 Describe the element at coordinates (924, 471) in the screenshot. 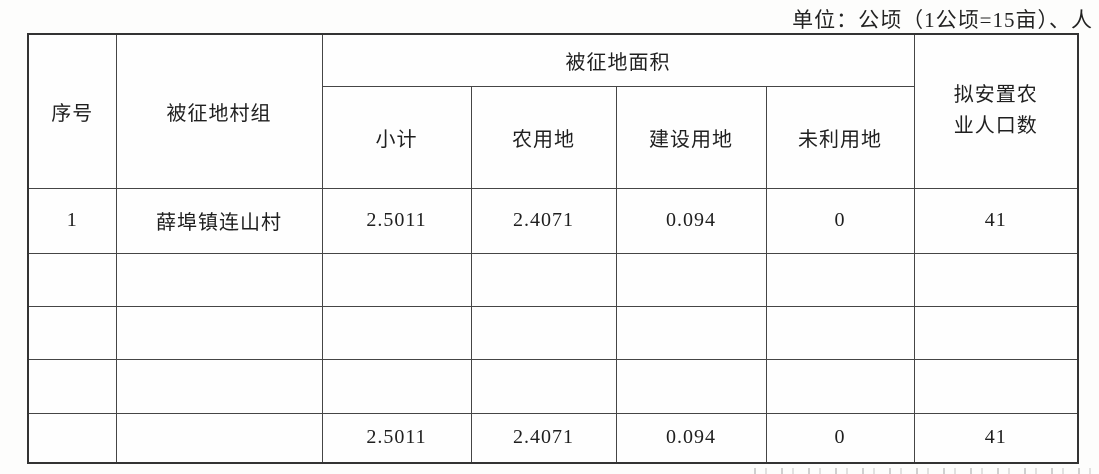

I see `clipped-text-fragment` at that location.